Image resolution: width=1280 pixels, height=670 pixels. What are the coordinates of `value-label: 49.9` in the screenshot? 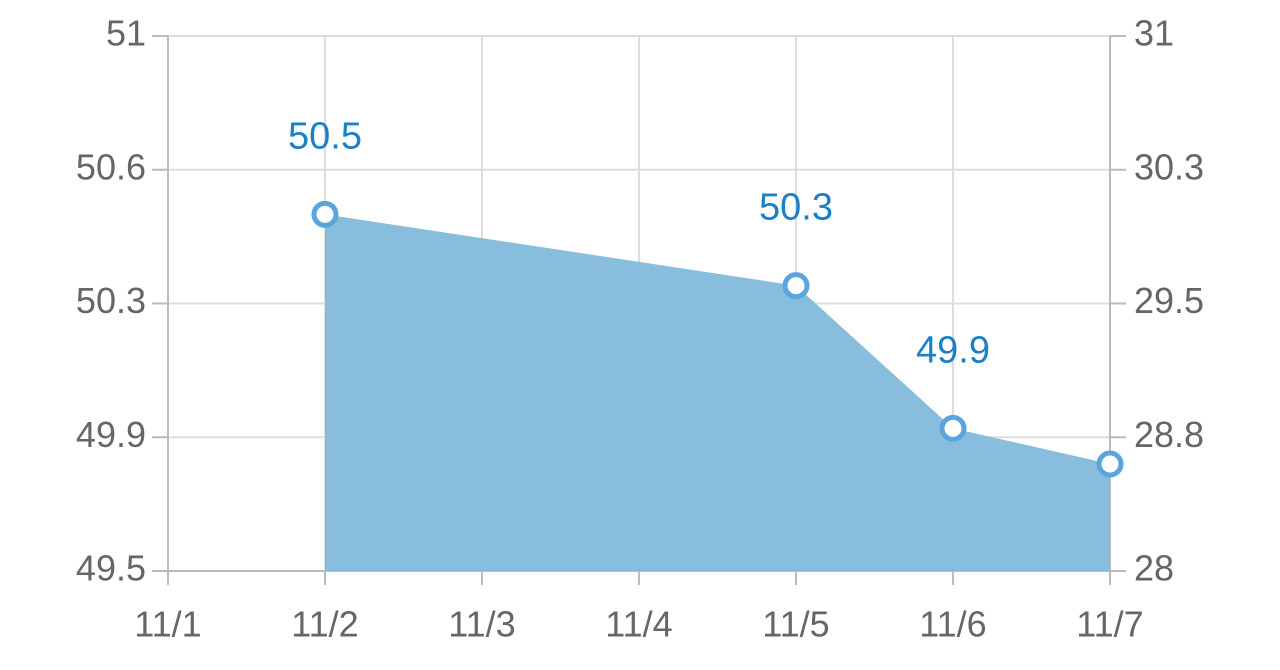 It's located at (953, 350).